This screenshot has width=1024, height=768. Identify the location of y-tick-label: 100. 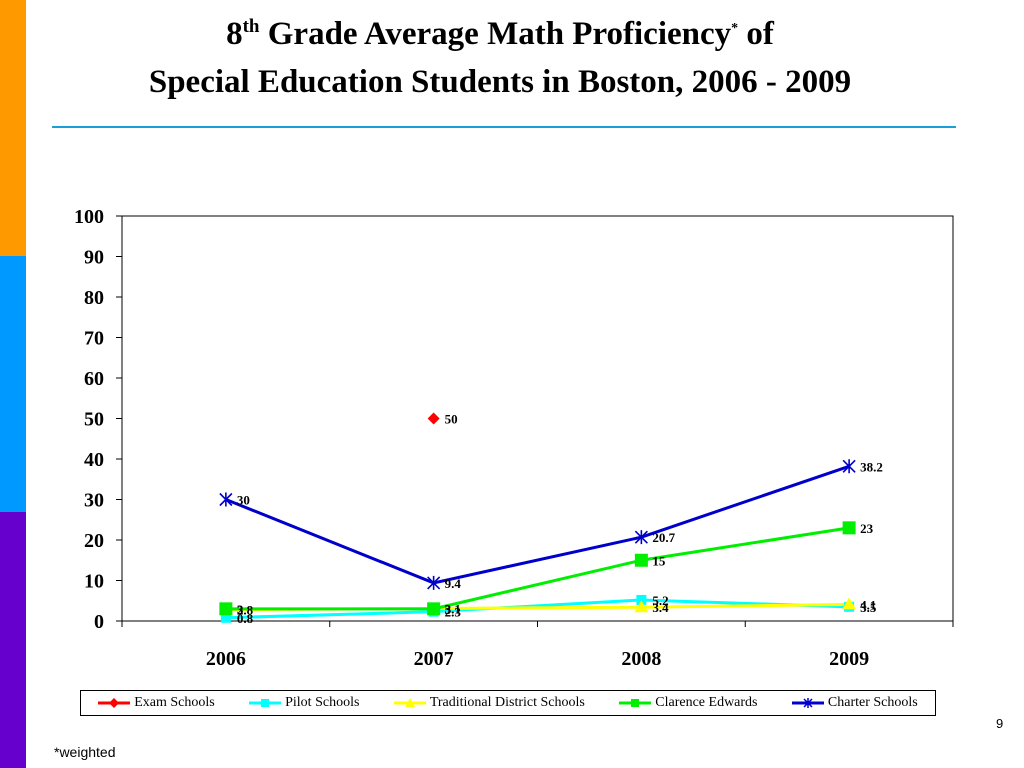
(89, 217).